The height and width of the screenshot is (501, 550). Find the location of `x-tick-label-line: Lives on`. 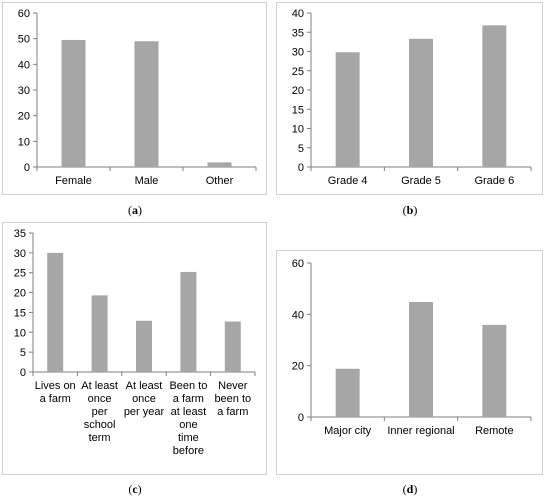

x-tick-label-line: Lives on is located at coordinates (55, 386).